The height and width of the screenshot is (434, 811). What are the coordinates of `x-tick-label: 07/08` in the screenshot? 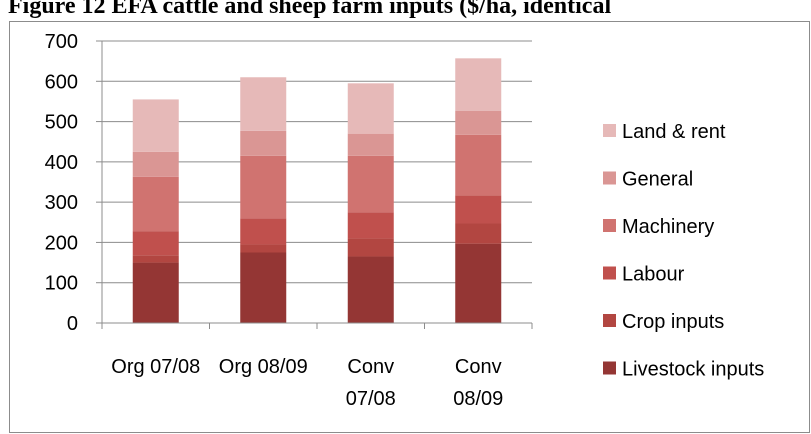 It's located at (371, 399).